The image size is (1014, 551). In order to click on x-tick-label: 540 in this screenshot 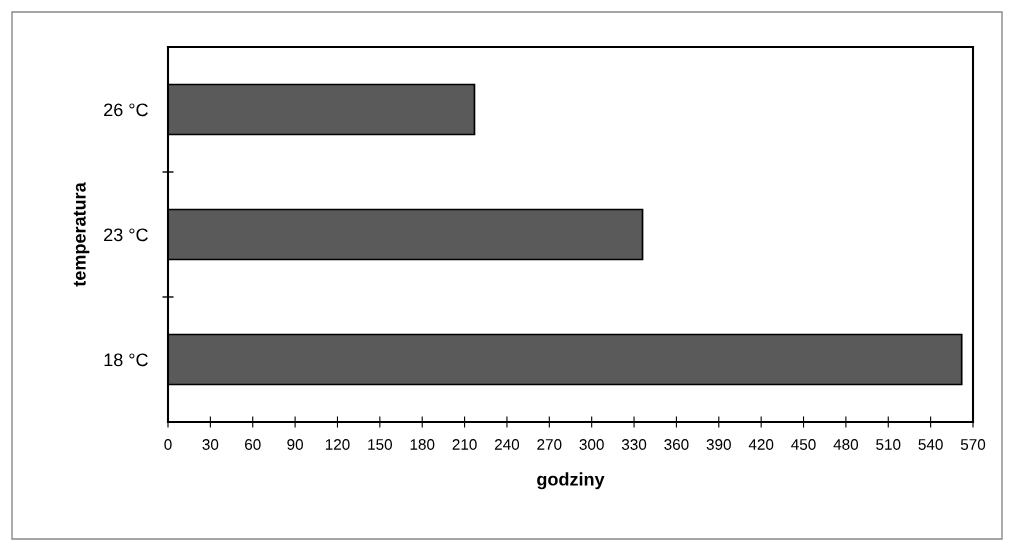, I will do `click(930, 444)`.